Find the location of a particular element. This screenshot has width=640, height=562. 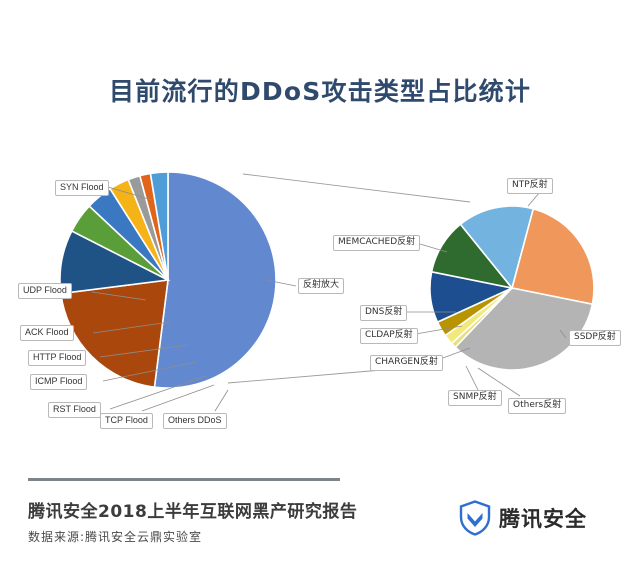

label-icmp-flood: ICMP Flood is located at coordinates (59, 382).